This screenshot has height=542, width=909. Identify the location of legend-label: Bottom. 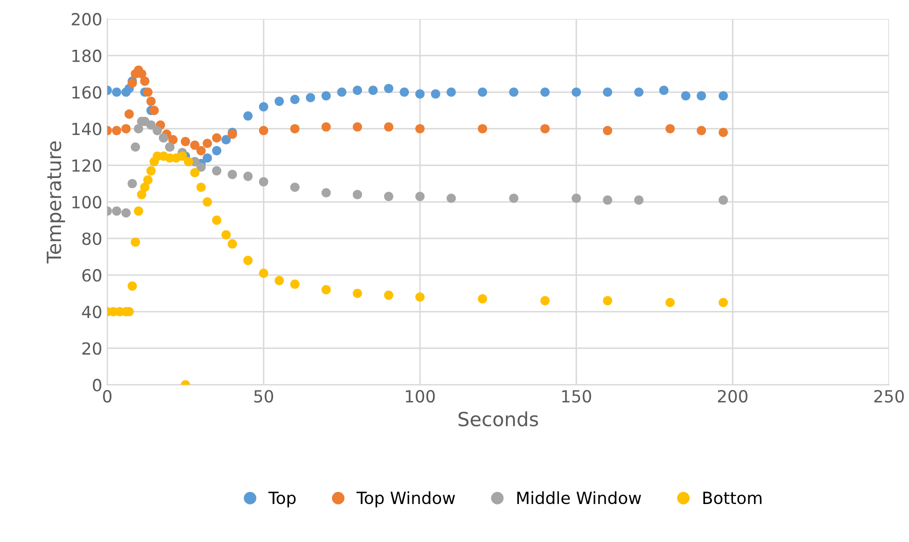
(732, 498).